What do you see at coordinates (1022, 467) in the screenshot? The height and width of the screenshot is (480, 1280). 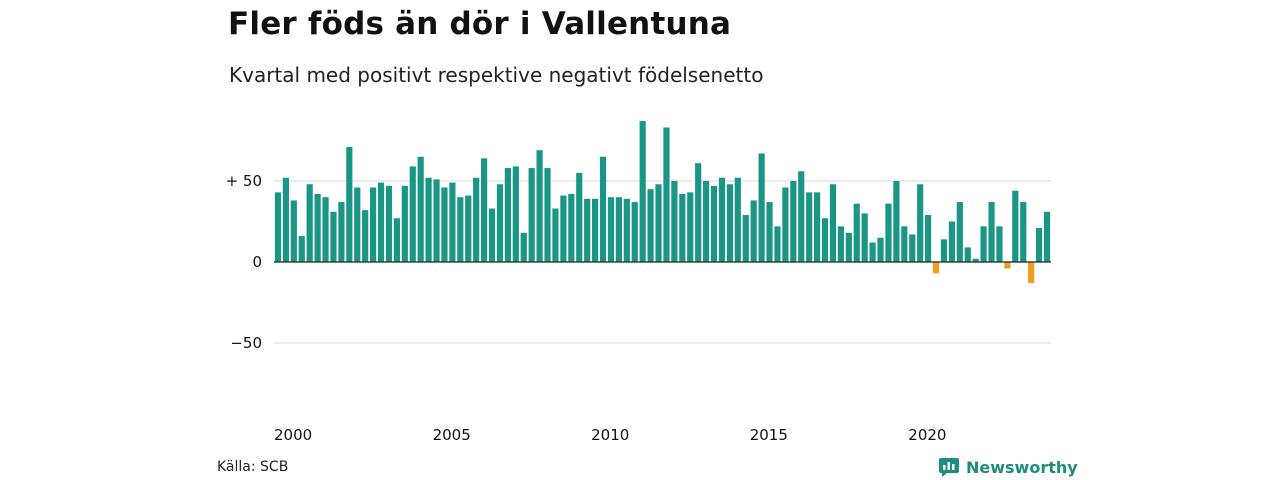 I see `brand-name: Newsworthy` at bounding box center [1022, 467].